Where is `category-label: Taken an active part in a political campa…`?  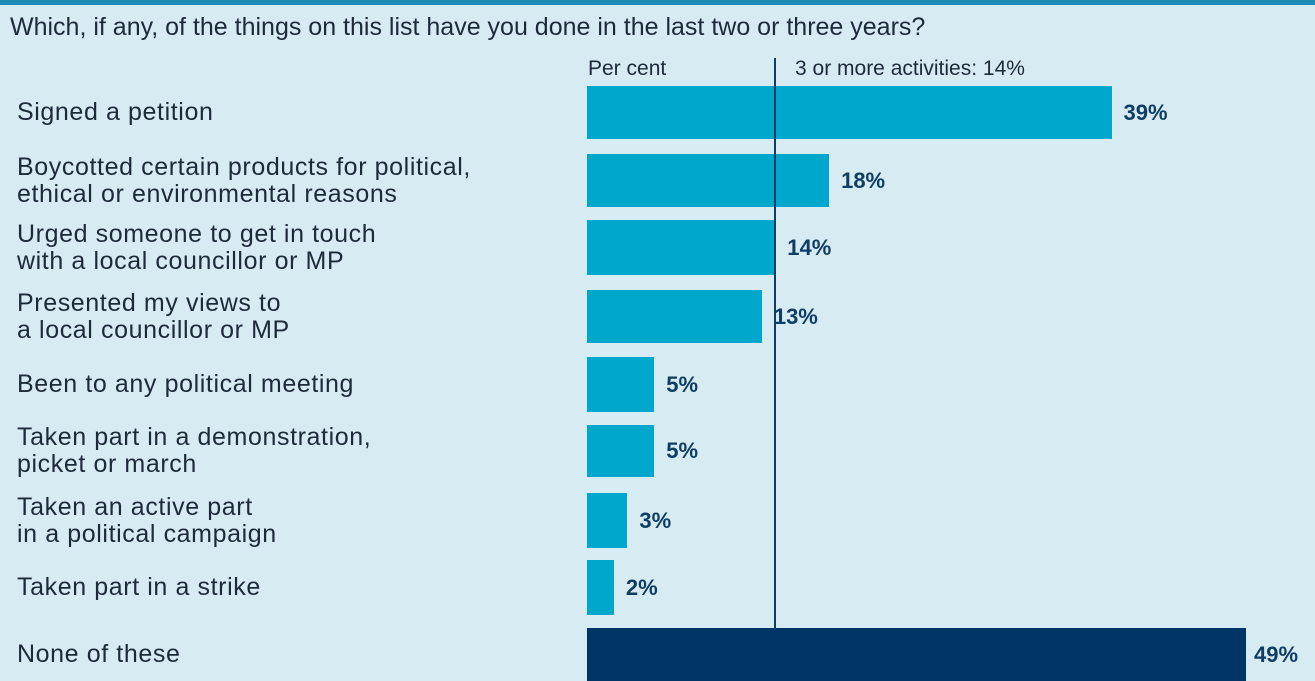 category-label: Taken an active part in a political campa… is located at coordinates (147, 520).